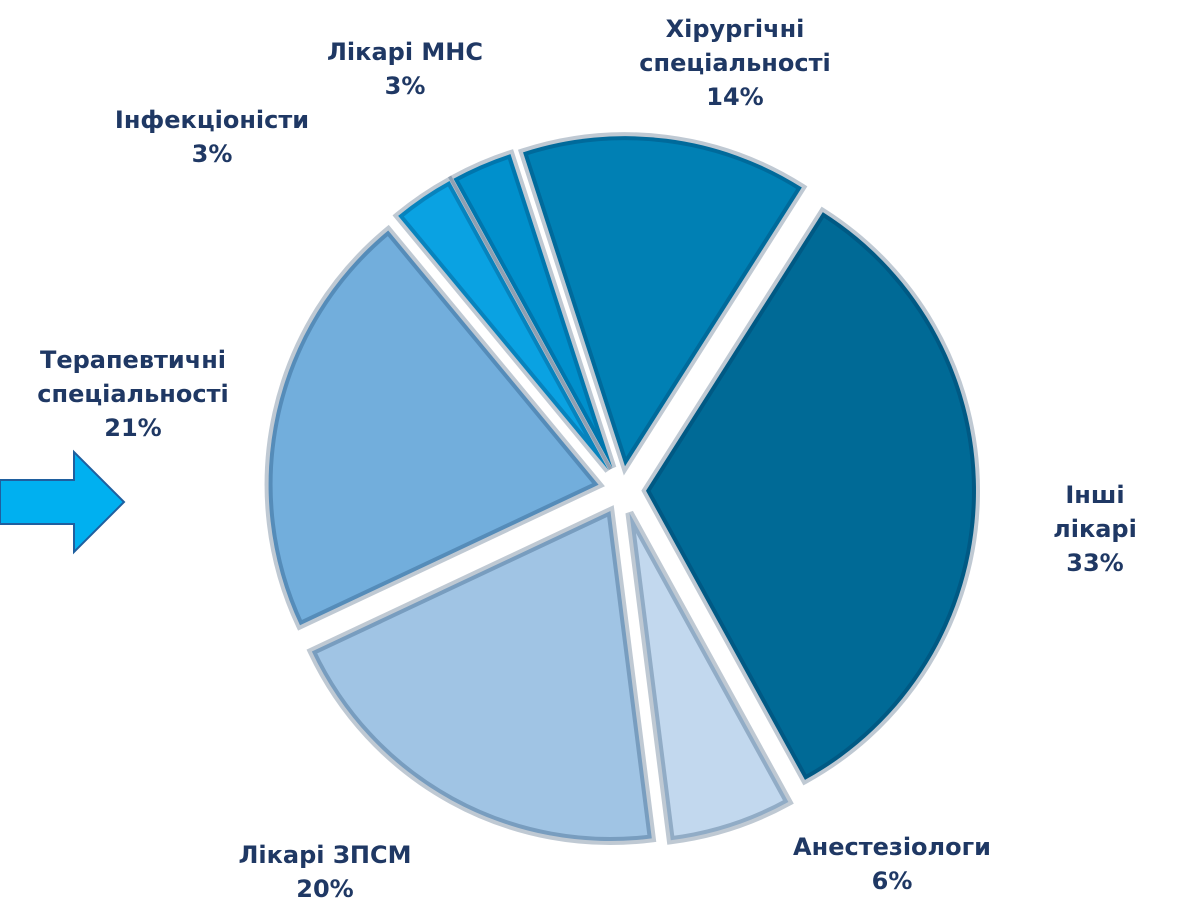 This screenshot has width=1183, height=904. What do you see at coordinates (892, 864) in the screenshot?
I see `slice-label: Анестезіологи 6%` at bounding box center [892, 864].